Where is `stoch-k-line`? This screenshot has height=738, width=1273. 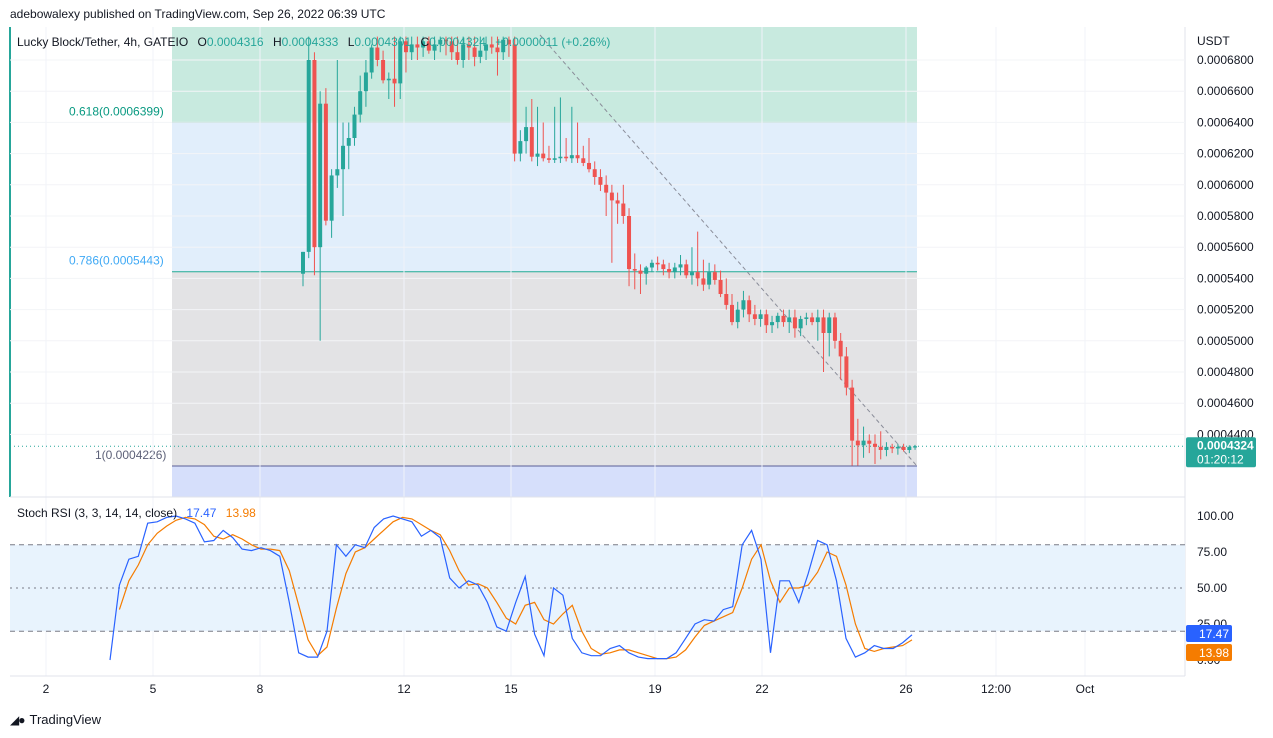
stoch-k-line is located at coordinates (511, 588).